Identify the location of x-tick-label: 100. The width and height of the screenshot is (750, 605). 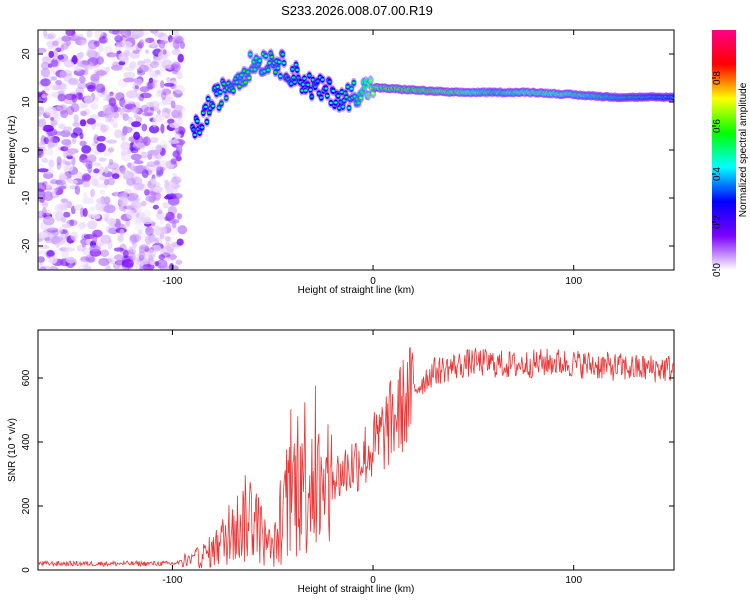
(573, 580).